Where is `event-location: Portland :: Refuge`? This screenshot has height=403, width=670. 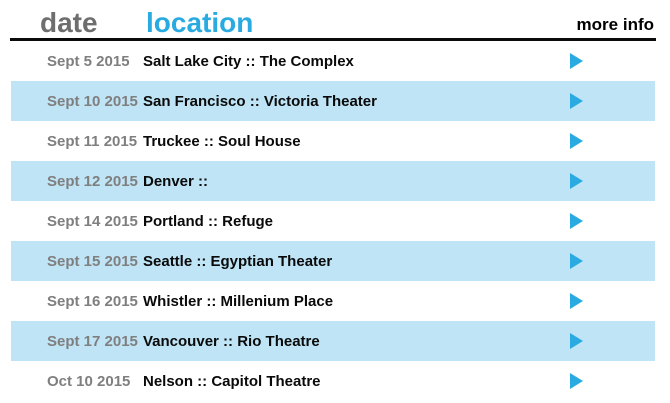
event-location: Portland :: Refuge is located at coordinates (208, 221).